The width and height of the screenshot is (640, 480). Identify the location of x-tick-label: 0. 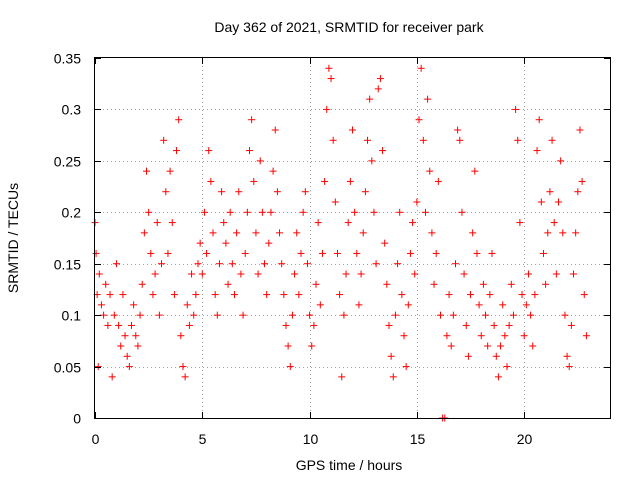
(96, 439).